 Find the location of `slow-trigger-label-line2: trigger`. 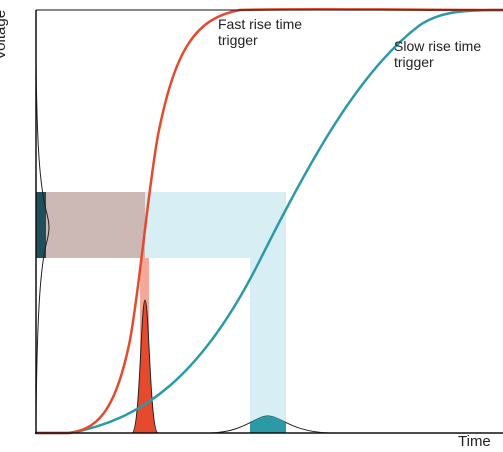

slow-trigger-label-line2: trigger is located at coordinates (437, 62).